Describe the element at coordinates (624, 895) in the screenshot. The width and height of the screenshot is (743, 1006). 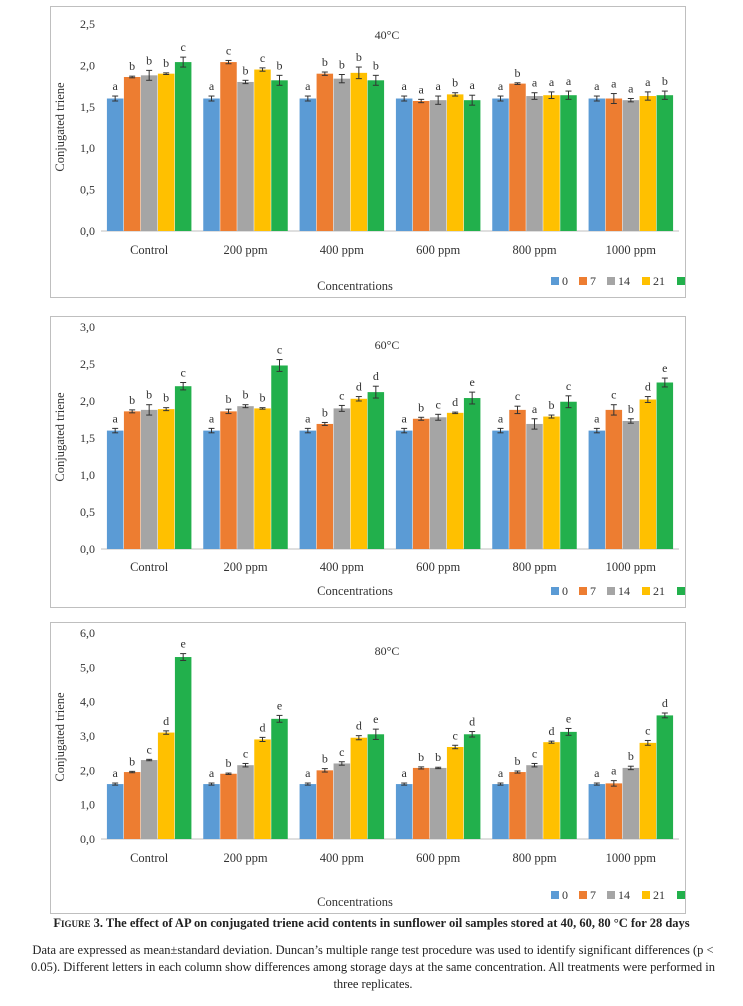
I see `legend-label: 14` at that location.